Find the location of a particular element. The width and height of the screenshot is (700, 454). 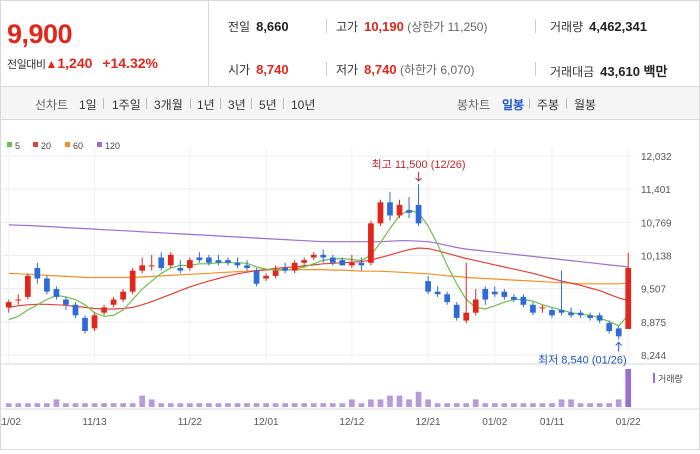

change-label: 전일대비 is located at coordinates (26, 65).